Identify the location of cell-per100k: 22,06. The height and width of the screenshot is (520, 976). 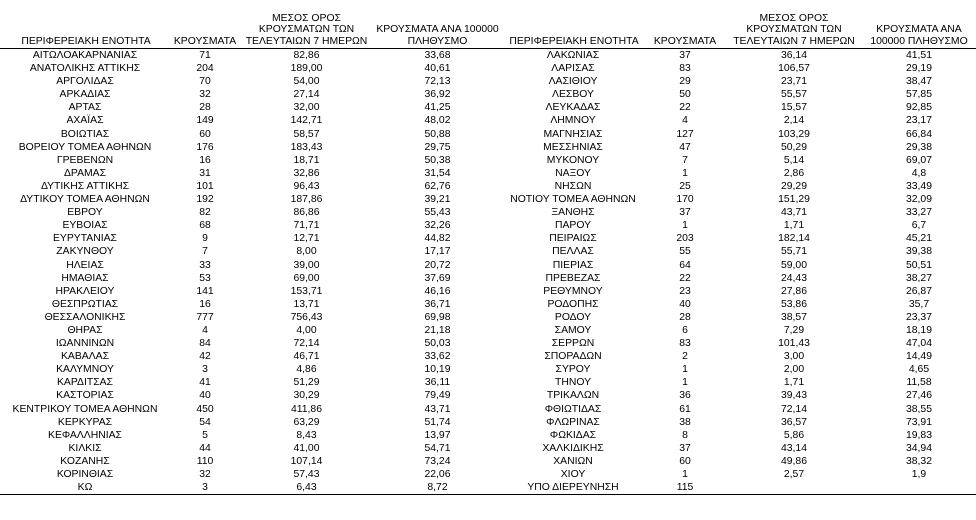
(437, 474).